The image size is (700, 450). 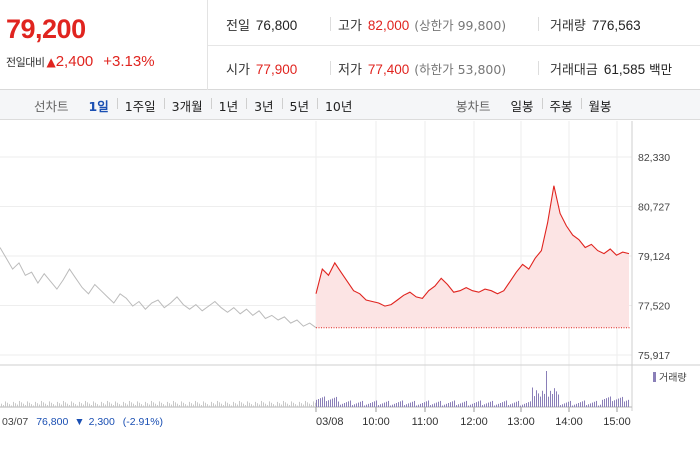 What do you see at coordinates (574, 70) in the screenshot?
I see `stat-label: 거래대금` at bounding box center [574, 70].